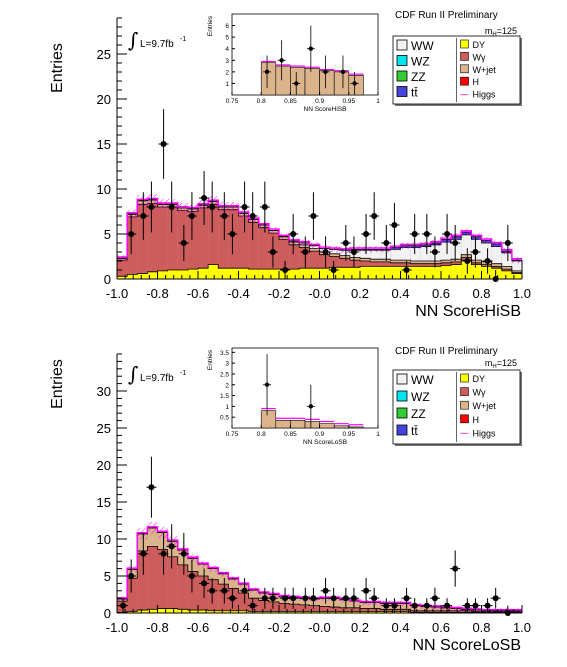  Describe the element at coordinates (238, 293) in the screenshot. I see `x-tick-label: -0.4` at that location.